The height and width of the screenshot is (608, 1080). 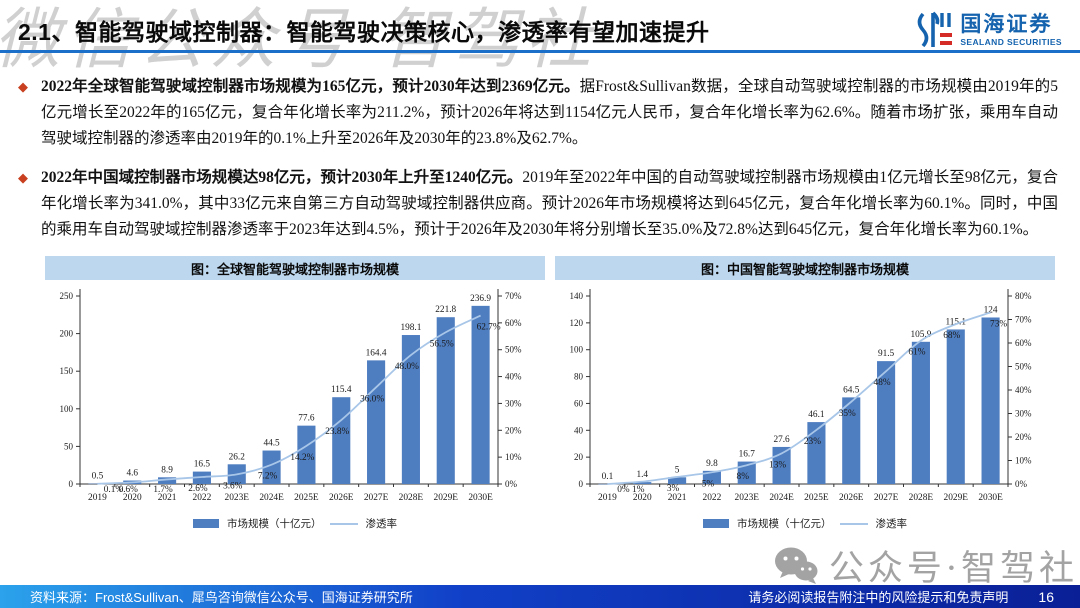 I want to click on svg-text: 20, so click(x=579, y=457).